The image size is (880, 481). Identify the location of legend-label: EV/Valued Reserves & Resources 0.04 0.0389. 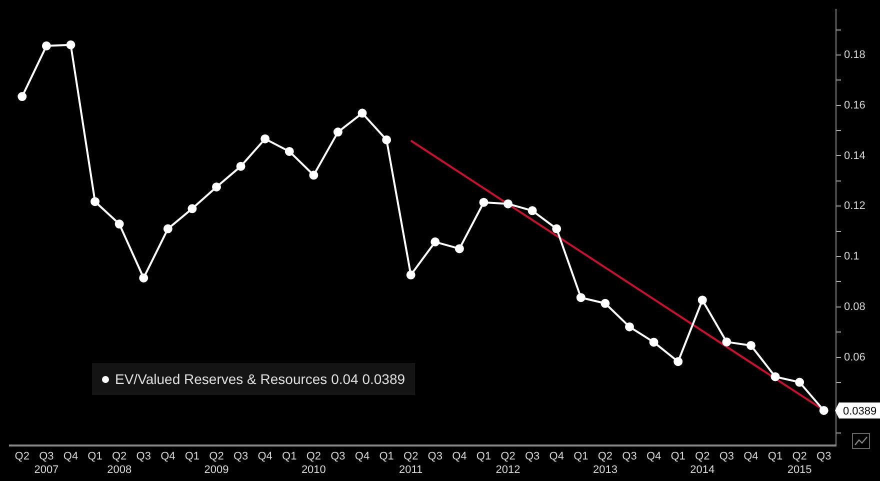
(260, 379).